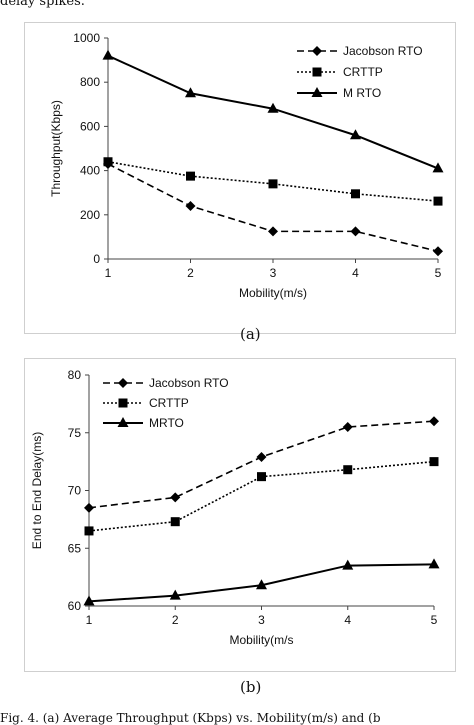 The height and width of the screenshot is (725, 474). I want to click on chart-b-y-tick-label: 65, so click(75, 548).